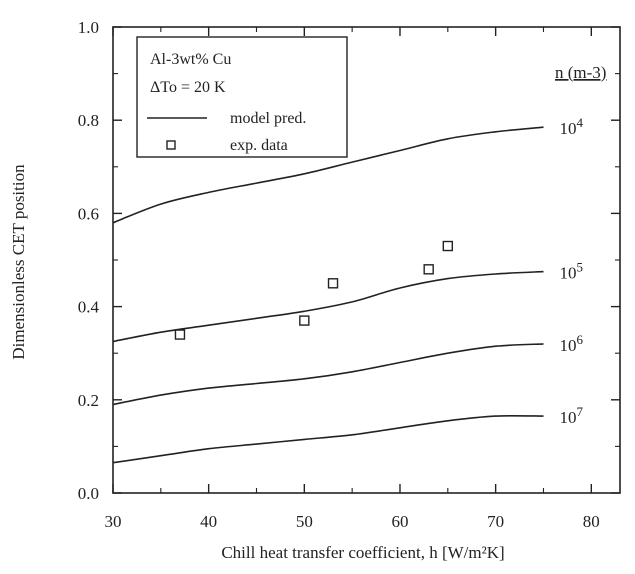  What do you see at coordinates (188, 87) in the screenshot?
I see `legend-undercooling: ΔTo = 20 K` at bounding box center [188, 87].